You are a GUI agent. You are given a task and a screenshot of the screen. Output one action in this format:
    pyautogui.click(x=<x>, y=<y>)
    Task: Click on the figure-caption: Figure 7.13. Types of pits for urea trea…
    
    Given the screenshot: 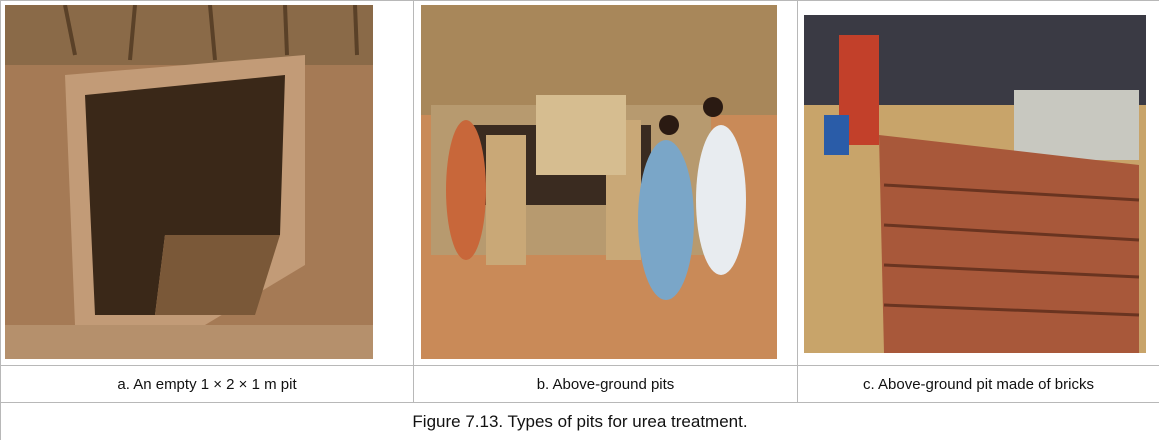 What is the action you would take?
    pyautogui.click(x=579, y=421)
    